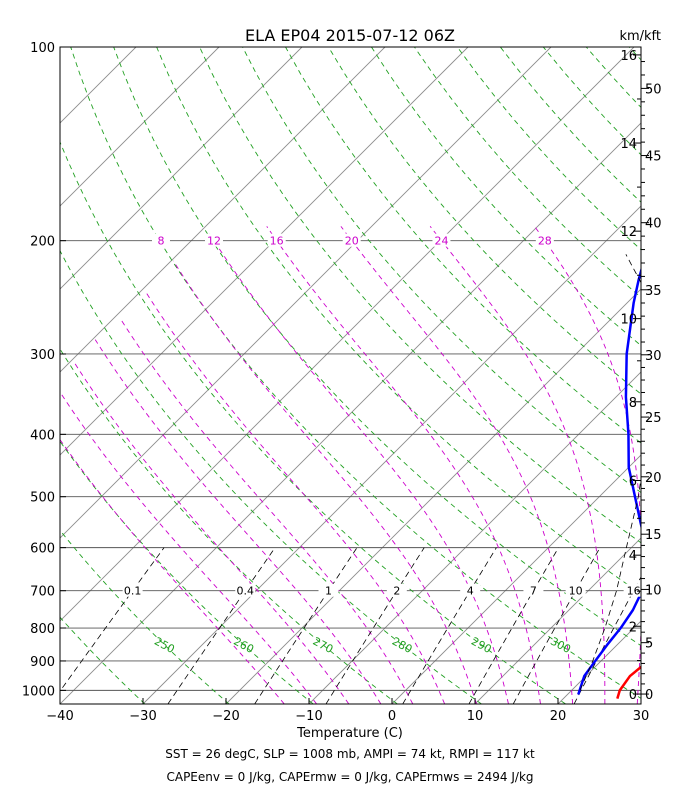 Image resolution: width=700 pixels, height=800 pixels. What do you see at coordinates (628, 320) in the screenshot?
I see `km-tick-label: 10` at bounding box center [628, 320].